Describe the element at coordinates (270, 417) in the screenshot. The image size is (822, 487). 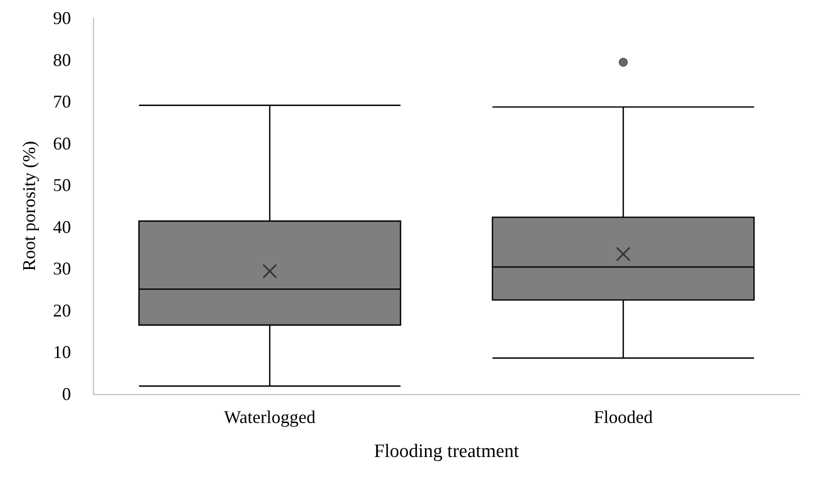
I see `x-tick-label: Waterlogged` at that location.